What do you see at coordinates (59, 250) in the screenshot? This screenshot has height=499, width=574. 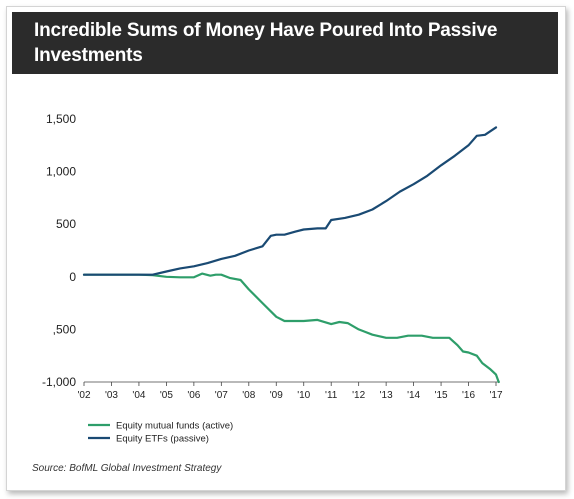 I see `y-axis-ticks: 1,500 1,000 500 0 ,500 -1,000` at bounding box center [59, 250].